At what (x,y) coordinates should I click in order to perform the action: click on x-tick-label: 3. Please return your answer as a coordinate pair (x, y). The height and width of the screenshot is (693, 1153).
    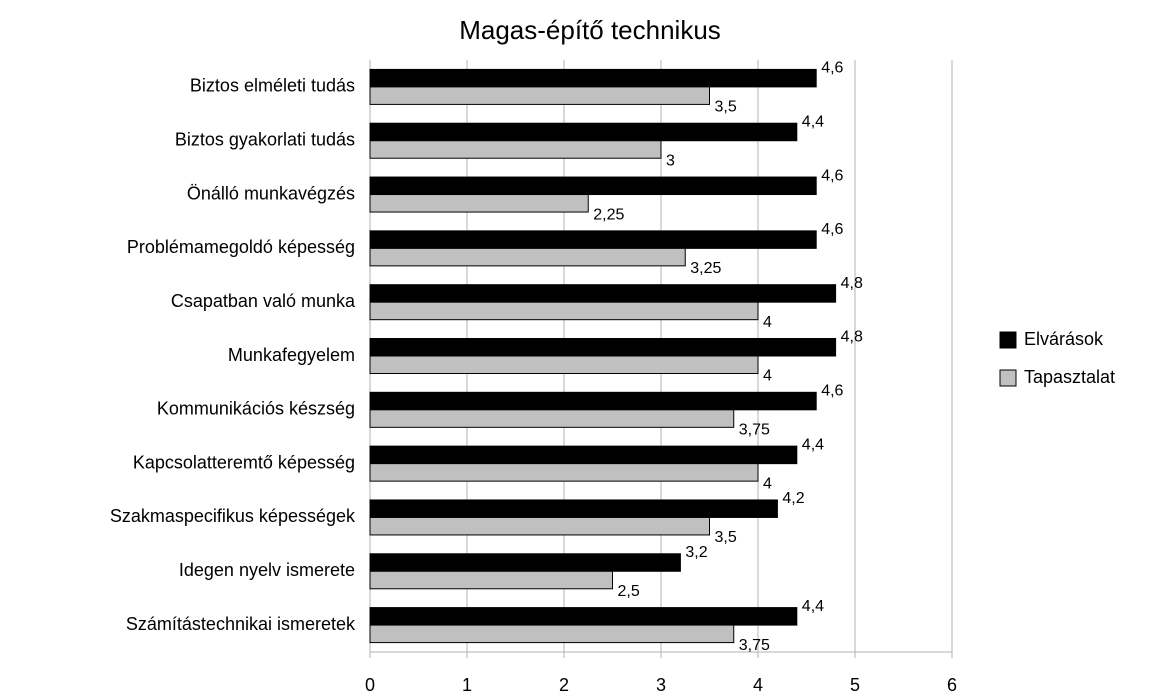
    Looking at the image, I should click on (661, 684).